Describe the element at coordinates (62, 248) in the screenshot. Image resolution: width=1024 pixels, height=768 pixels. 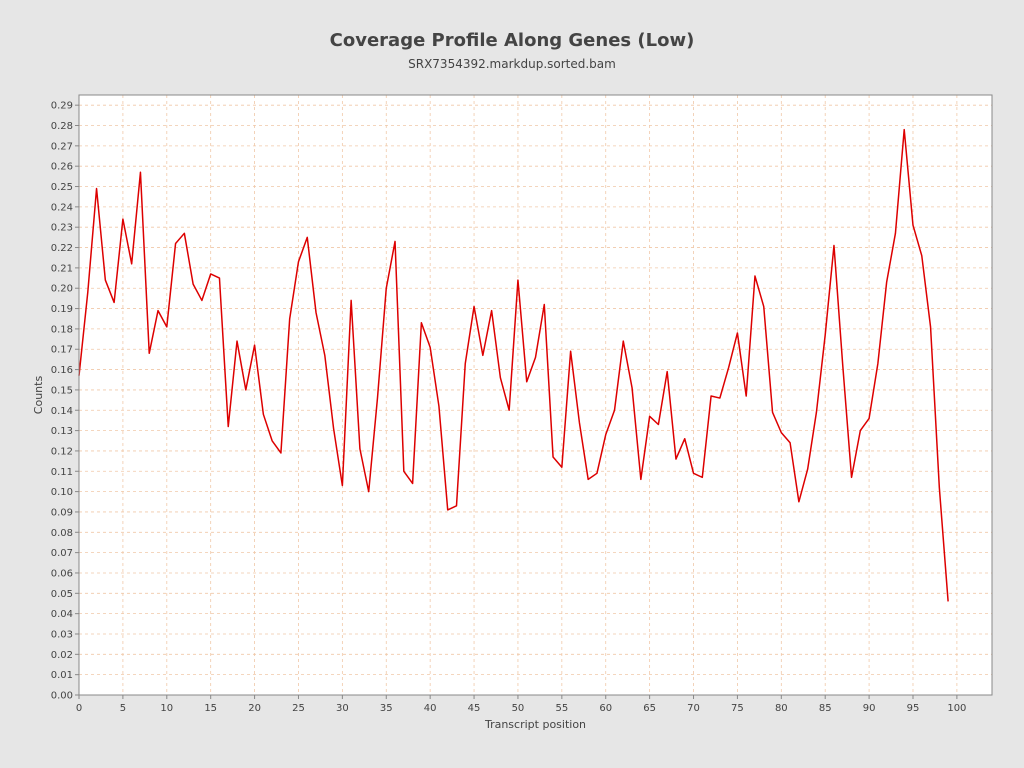
I see `y-tick-label: 0.22` at that location.